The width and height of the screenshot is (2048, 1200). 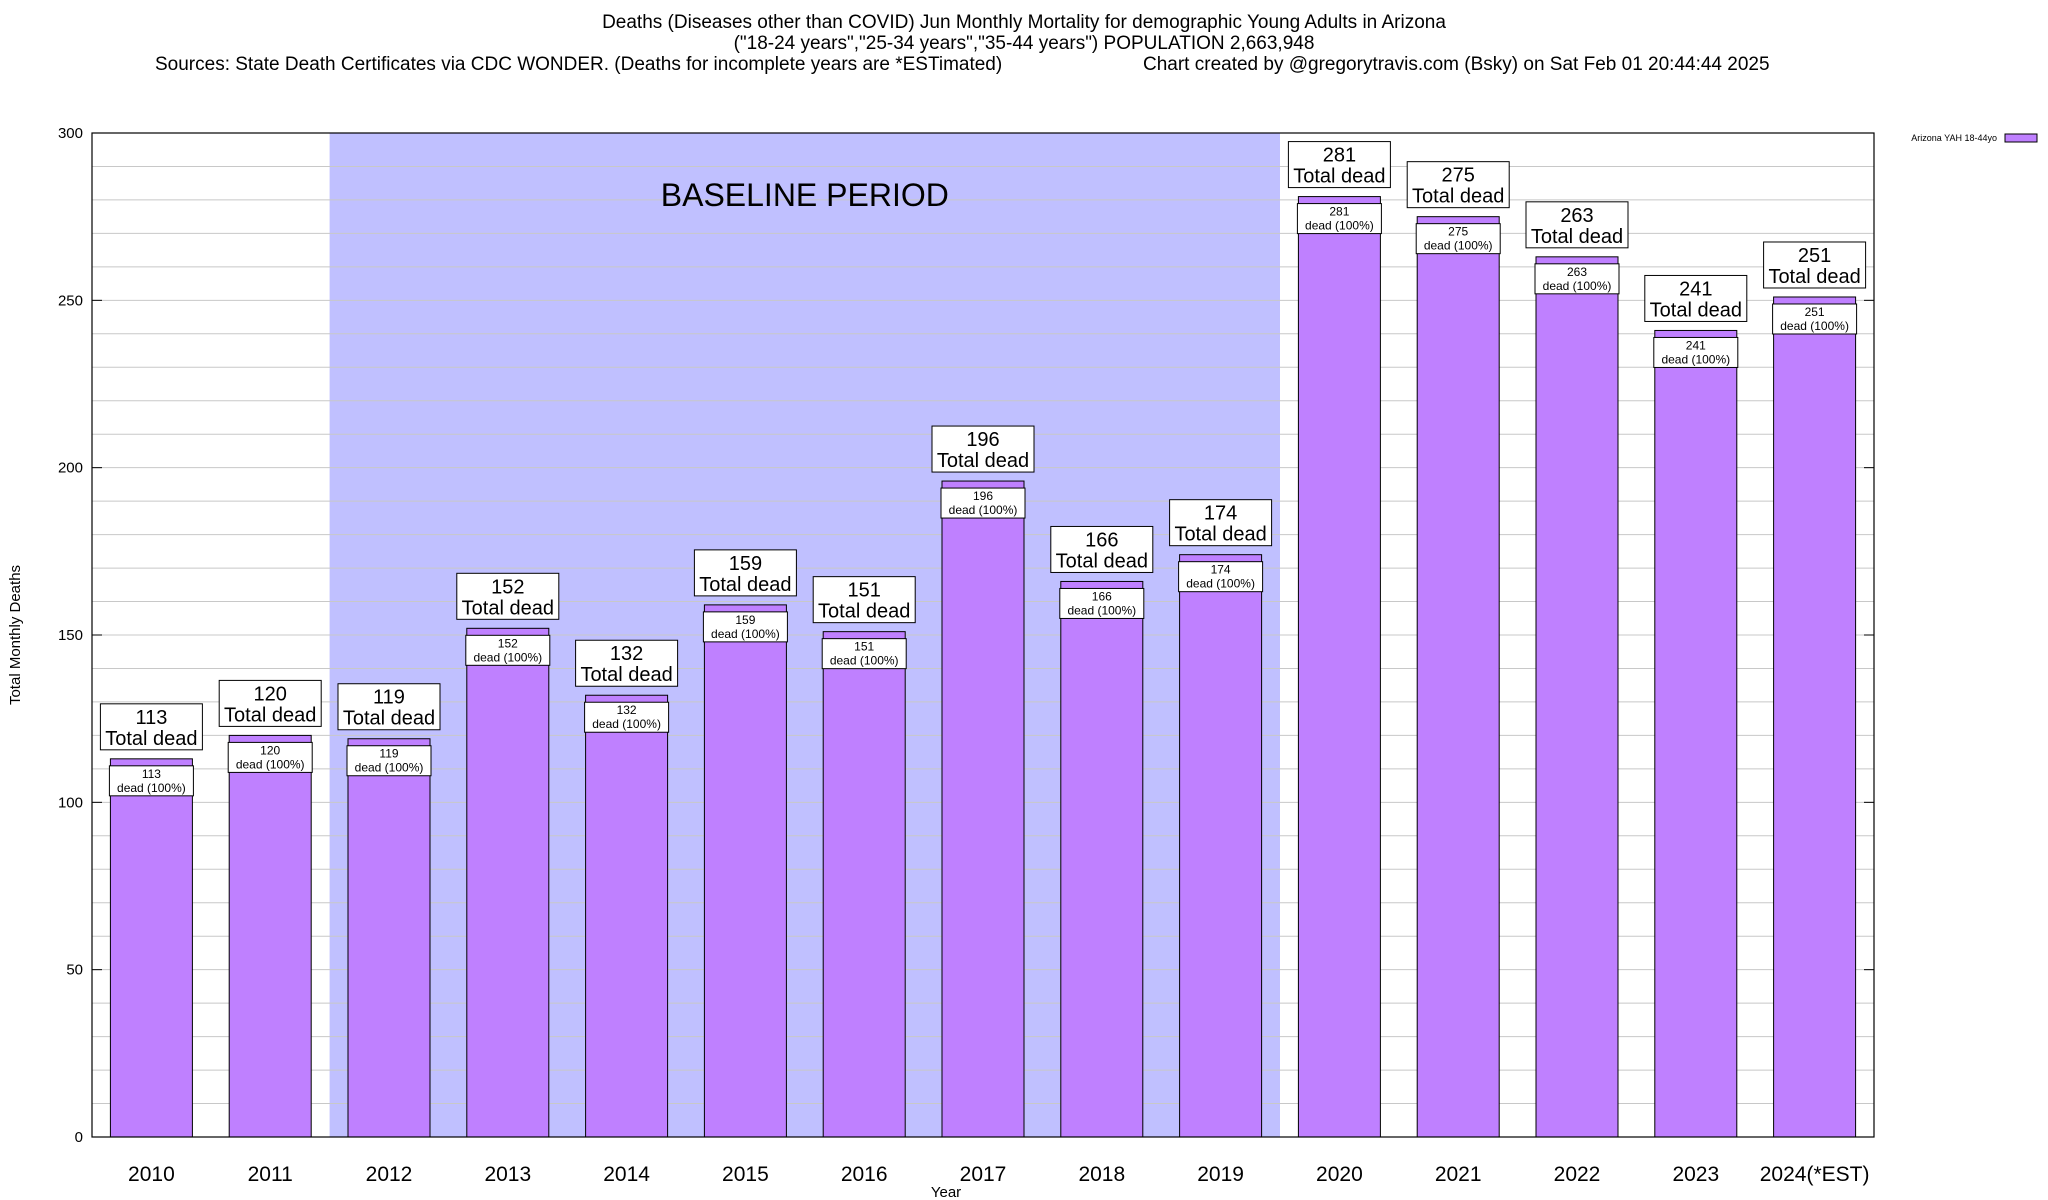 I want to click on x-tick-label: 2019, so click(x=1220, y=1174).